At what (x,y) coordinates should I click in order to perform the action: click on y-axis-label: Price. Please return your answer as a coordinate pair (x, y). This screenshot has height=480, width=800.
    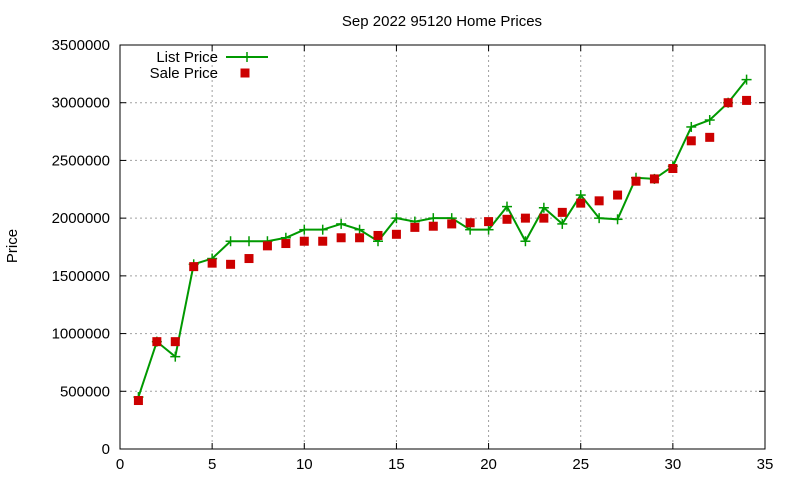
    Looking at the image, I should click on (12, 246).